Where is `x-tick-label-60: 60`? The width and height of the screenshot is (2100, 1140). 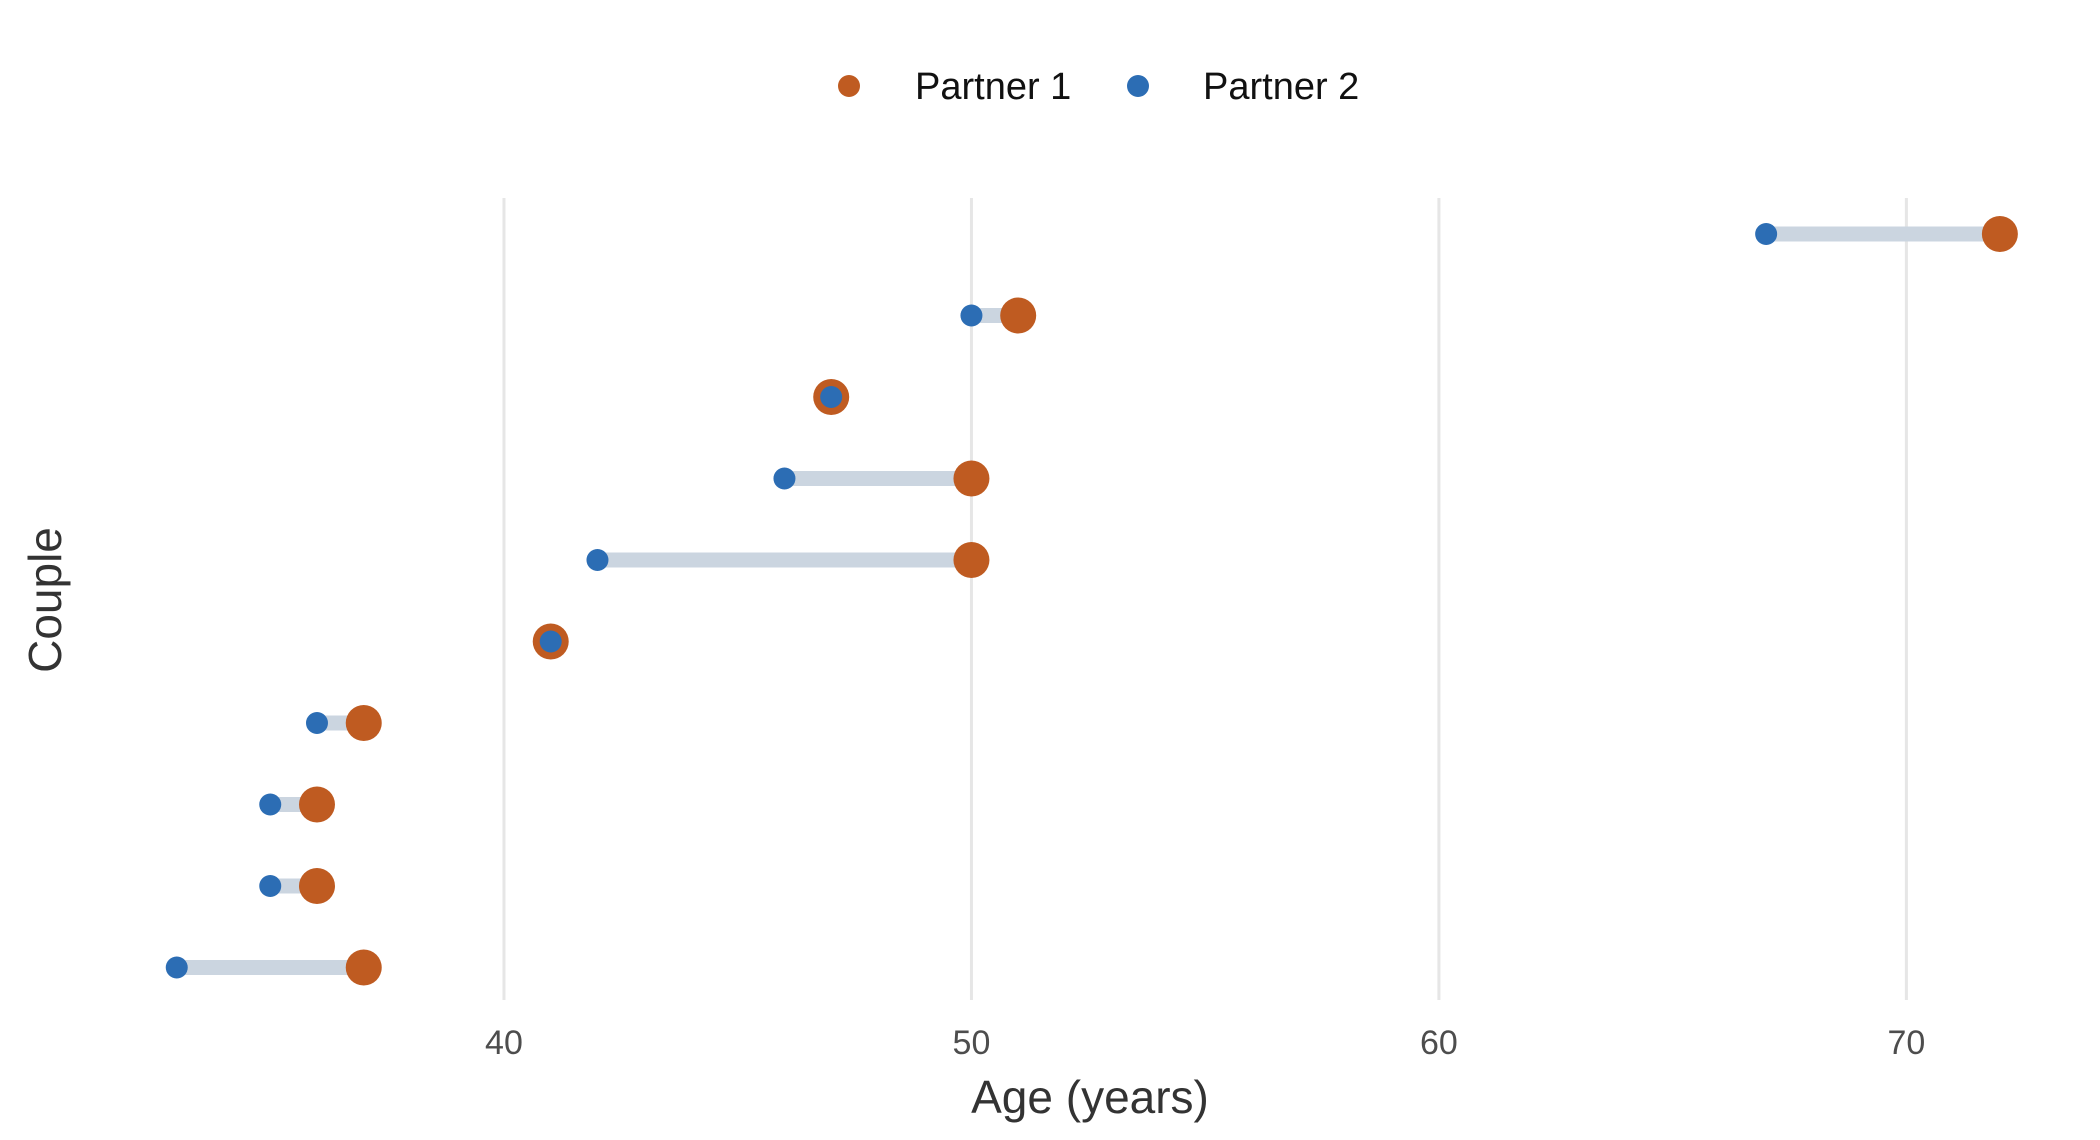
x-tick-label-60: 60 is located at coordinates (1439, 1043).